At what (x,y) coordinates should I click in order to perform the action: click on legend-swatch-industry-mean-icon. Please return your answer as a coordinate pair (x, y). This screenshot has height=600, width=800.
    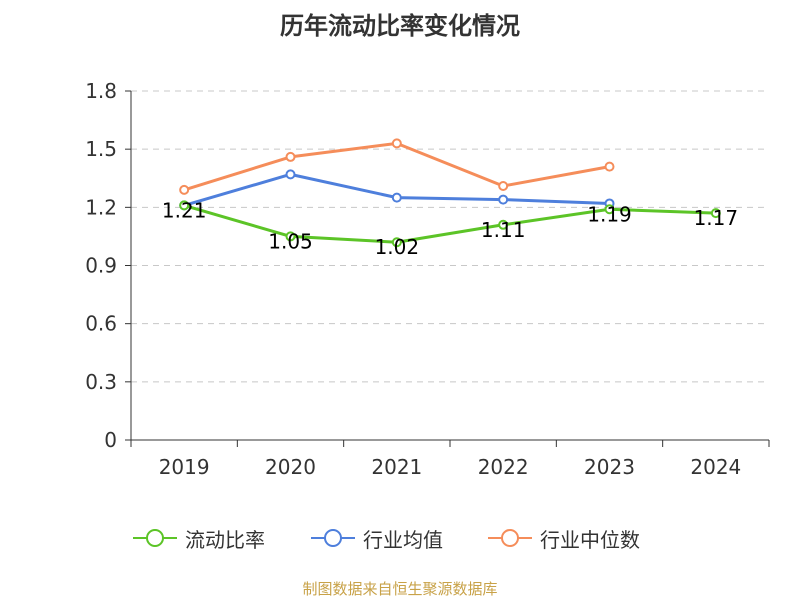
    Looking at the image, I should click on (333, 538).